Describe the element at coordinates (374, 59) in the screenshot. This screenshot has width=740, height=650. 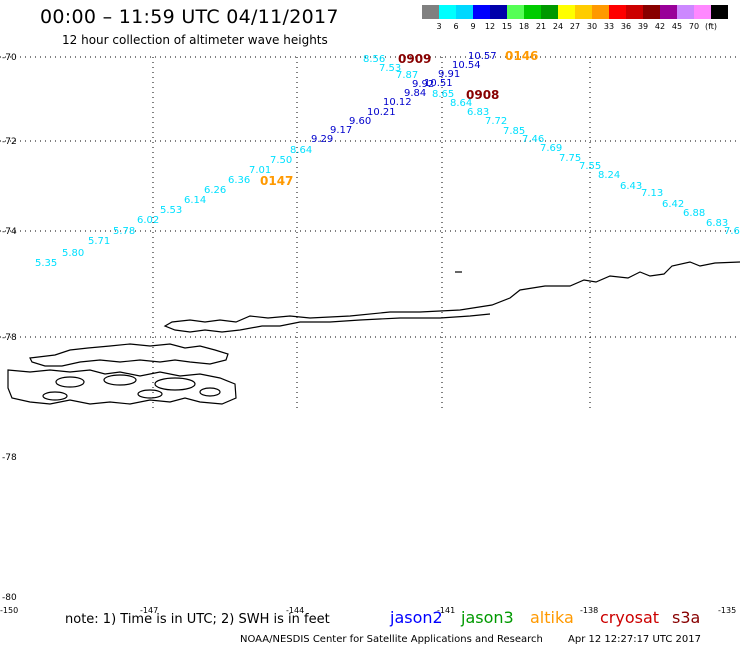
I see `wave-height-label: 8.56` at that location.